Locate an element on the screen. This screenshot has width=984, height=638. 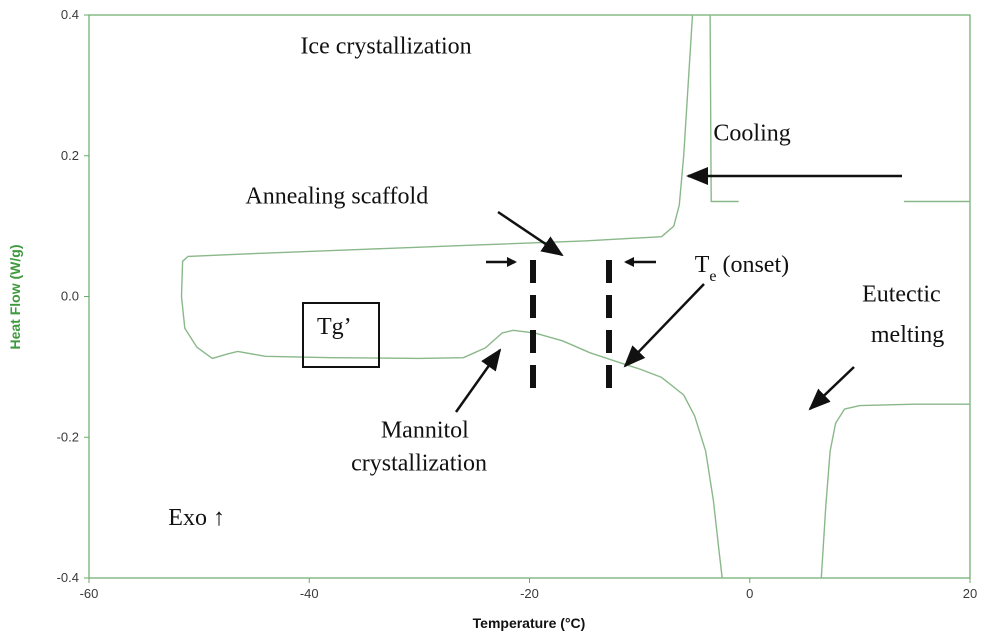
annotation-label: Mannitol is located at coordinates (425, 430).